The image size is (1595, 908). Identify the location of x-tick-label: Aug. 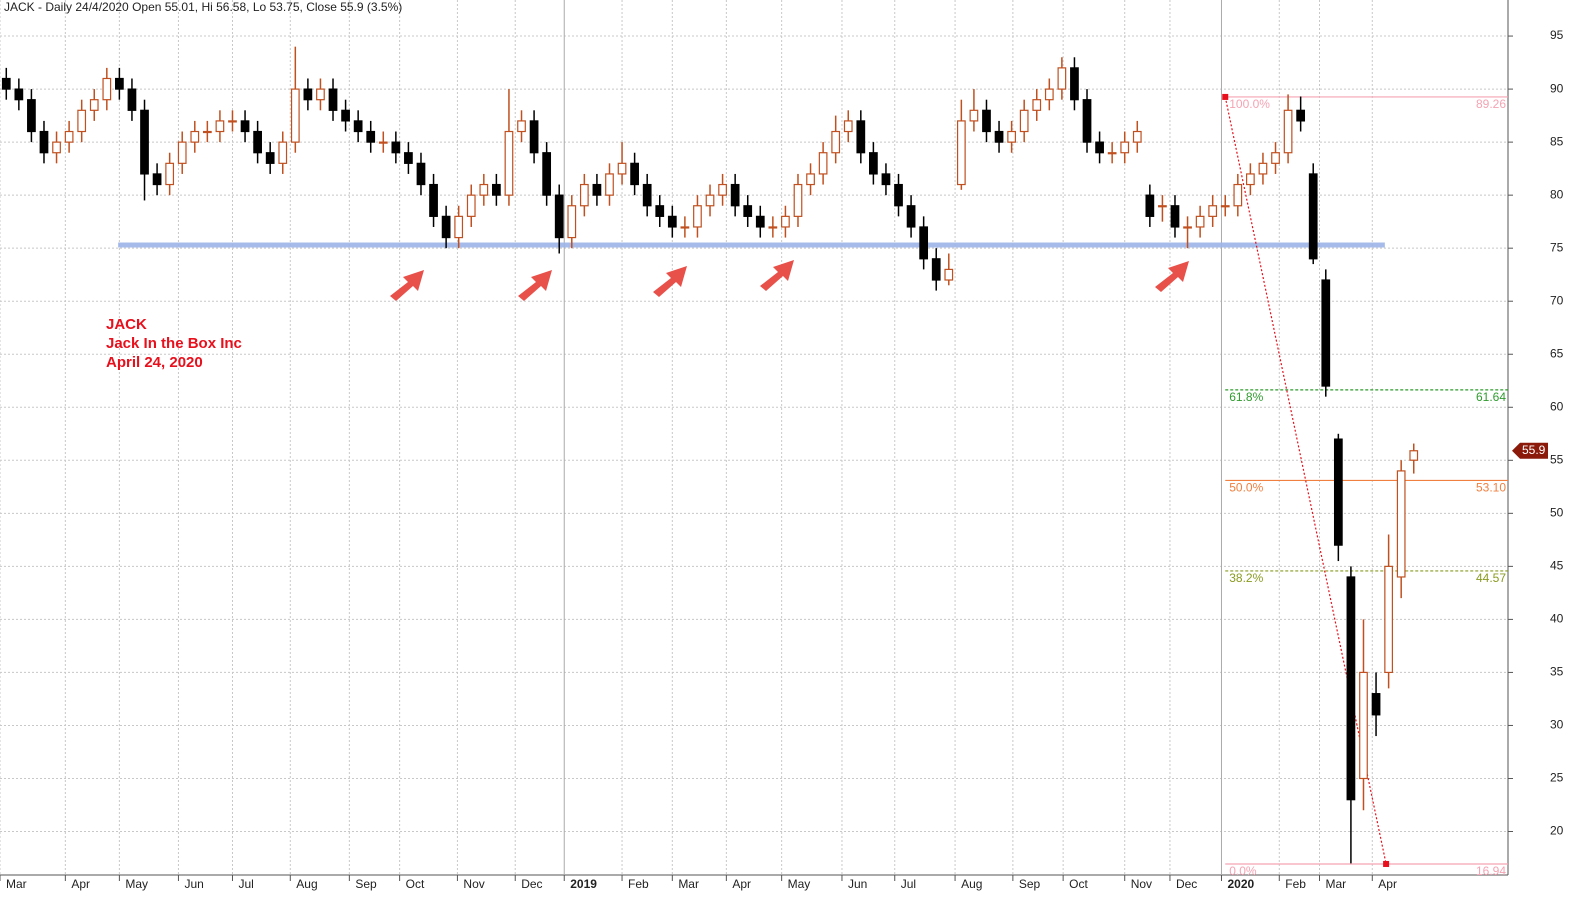
(306, 884).